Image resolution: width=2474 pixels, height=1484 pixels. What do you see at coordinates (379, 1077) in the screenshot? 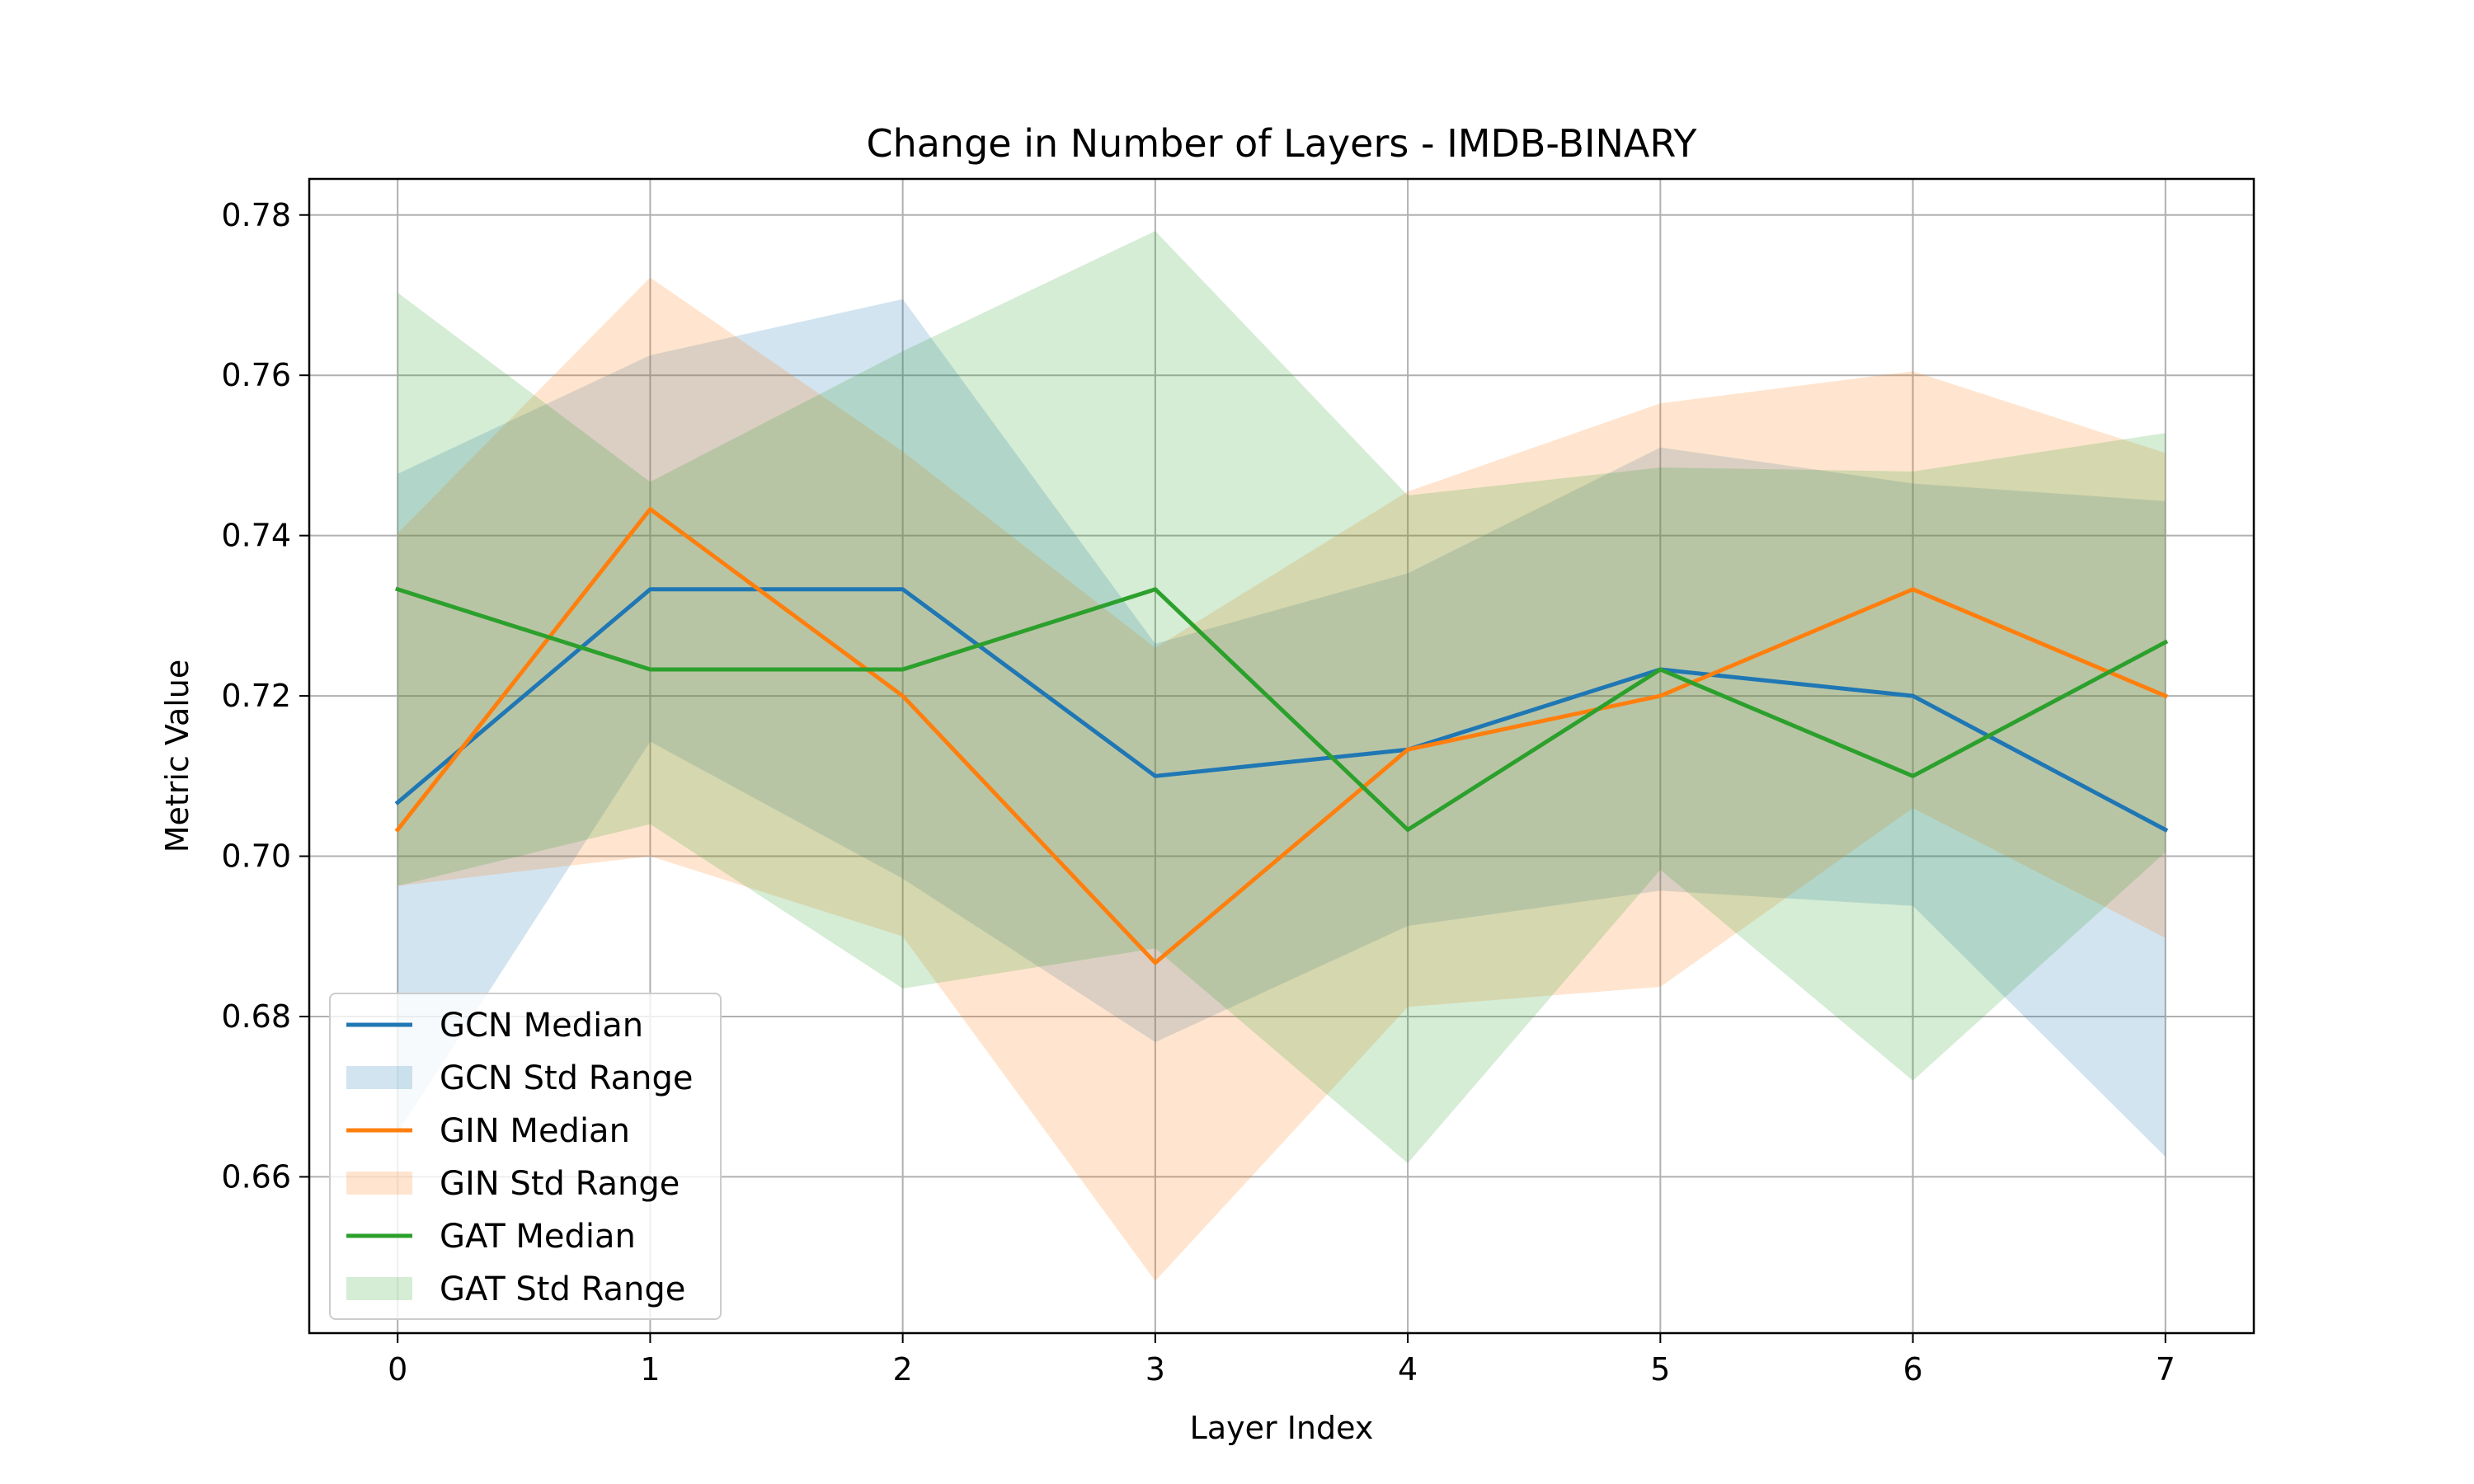
I see `gcn-std-legend-swatch` at bounding box center [379, 1077].